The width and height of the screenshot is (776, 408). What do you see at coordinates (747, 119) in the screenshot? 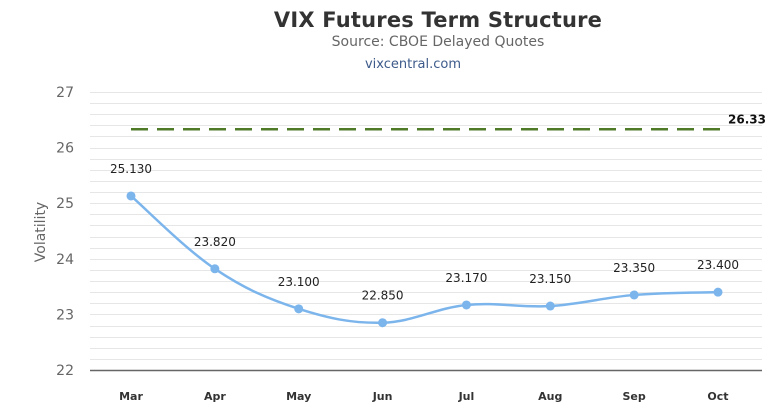
I see `reference-line-label: 26.33` at bounding box center [747, 119].